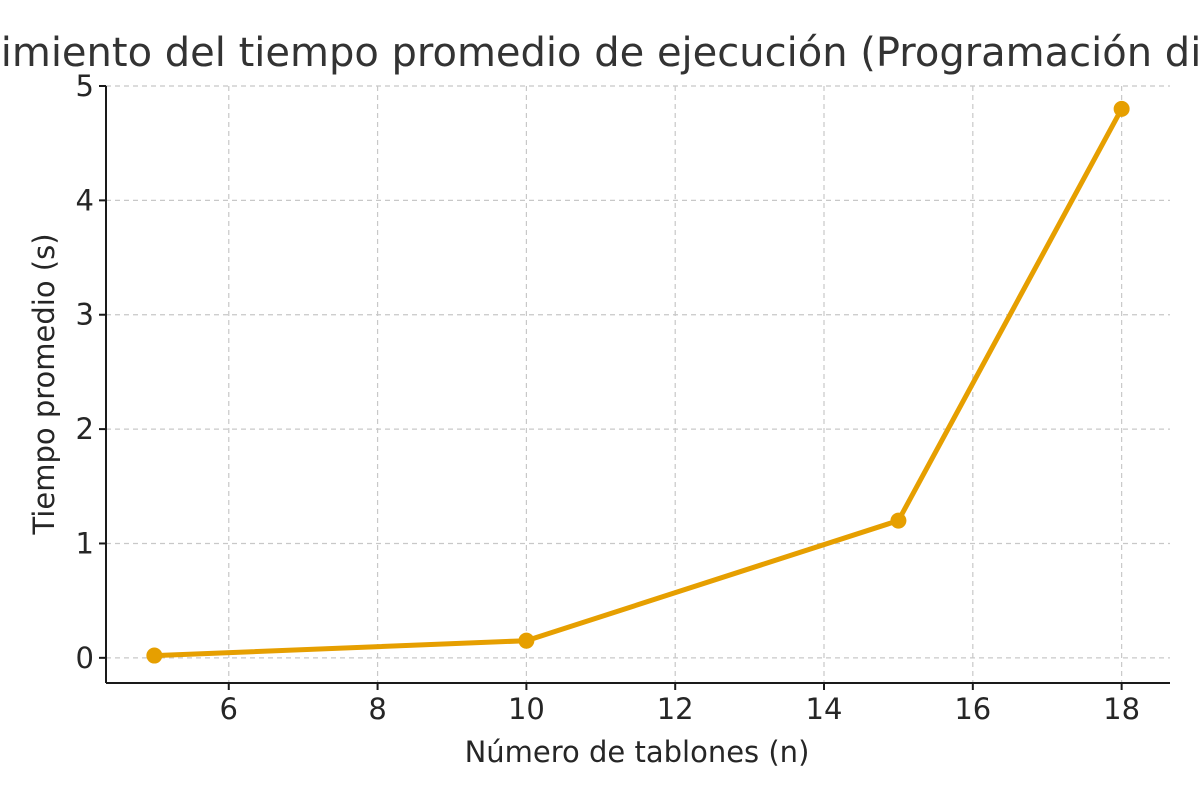 The height and width of the screenshot is (800, 1200). What do you see at coordinates (1121, 709) in the screenshot?
I see `x-tick-label: 18` at bounding box center [1121, 709].